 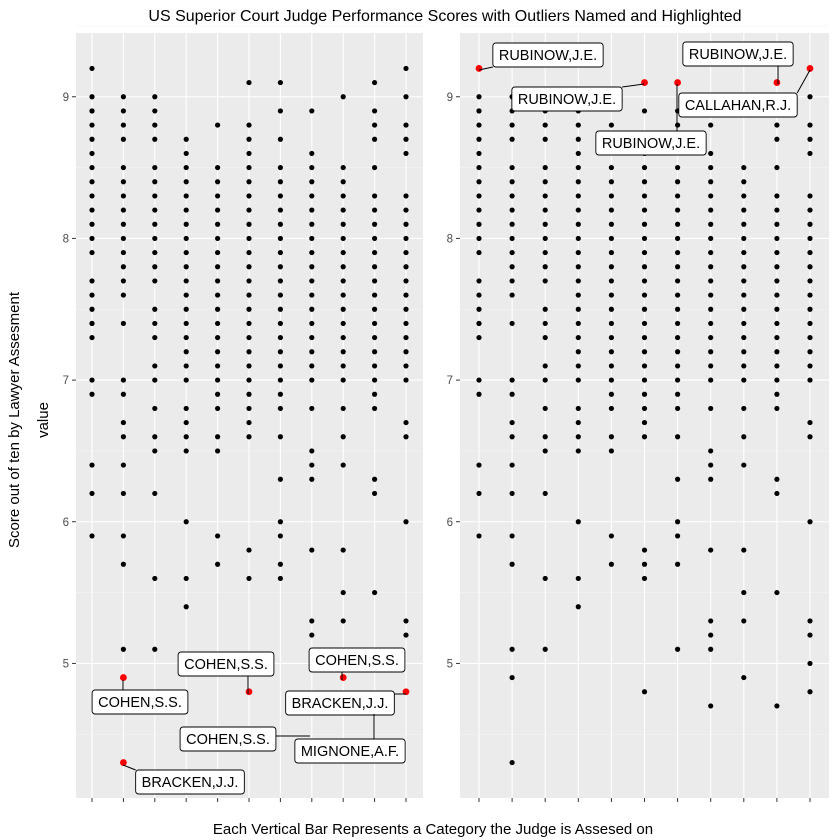 What do you see at coordinates (66, 98) in the screenshot?
I see `y-tick-label: 9` at bounding box center [66, 98].